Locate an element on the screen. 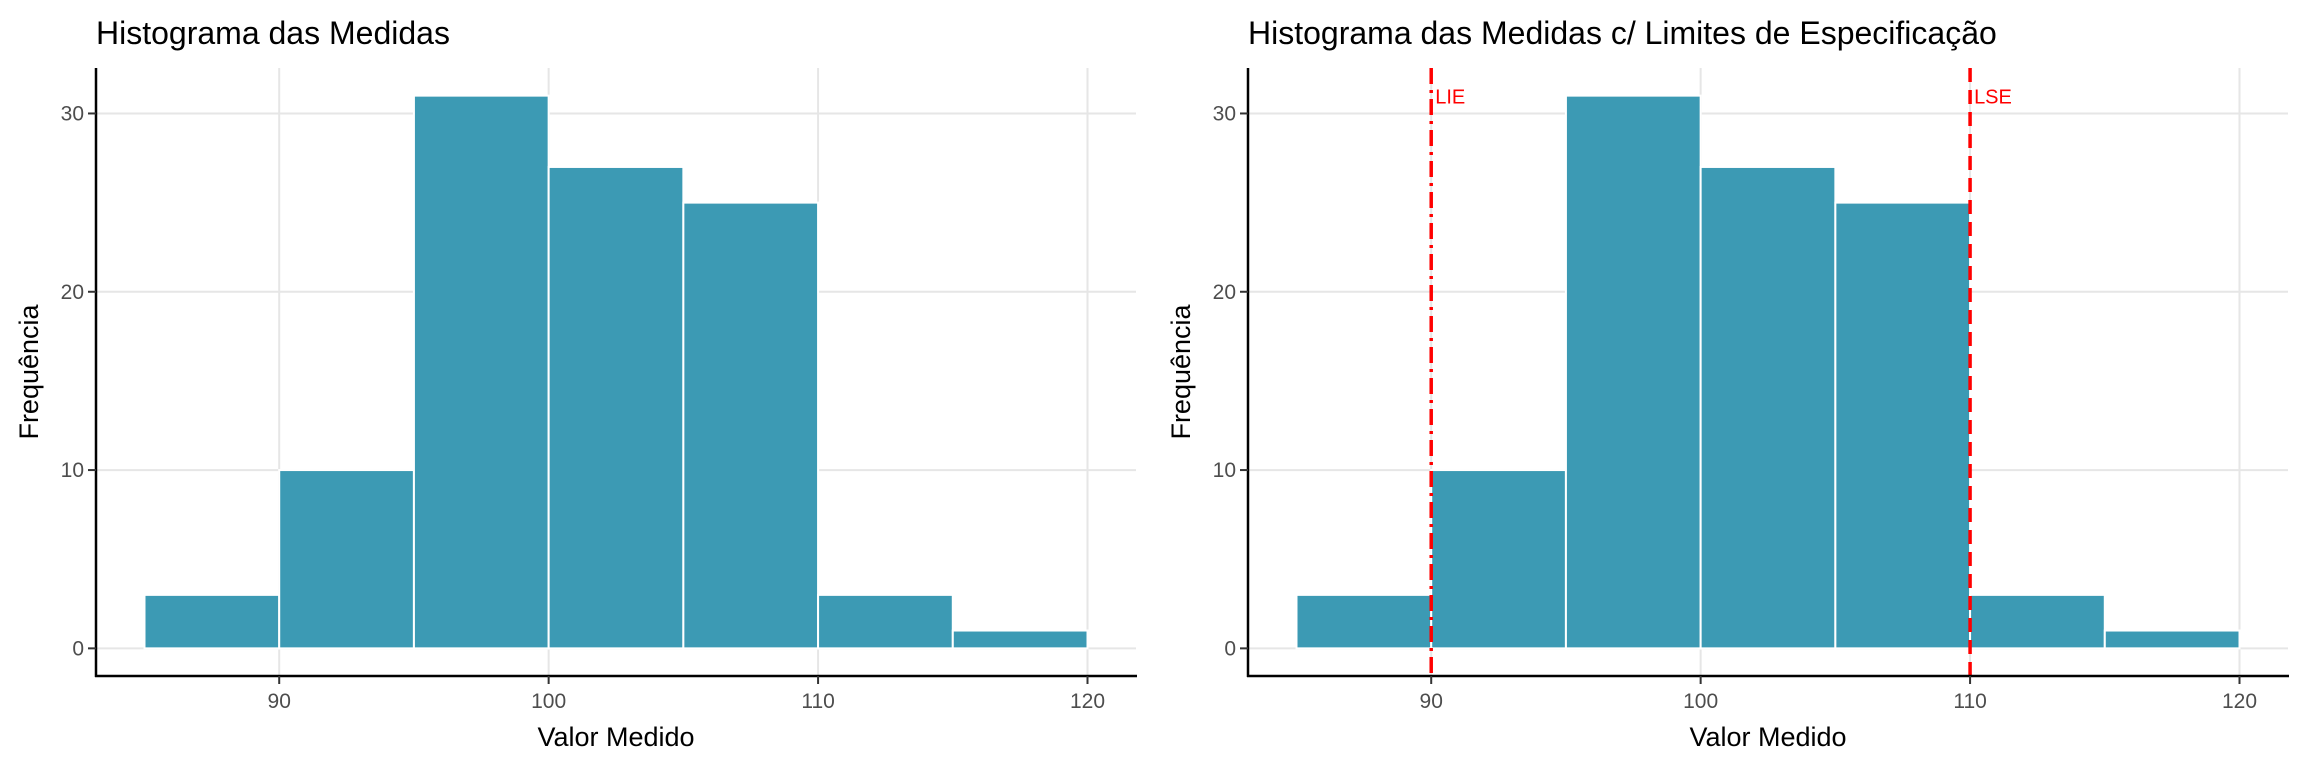  y-axis-ticks-1: 0 10 20 30 is located at coordinates (78, 381).